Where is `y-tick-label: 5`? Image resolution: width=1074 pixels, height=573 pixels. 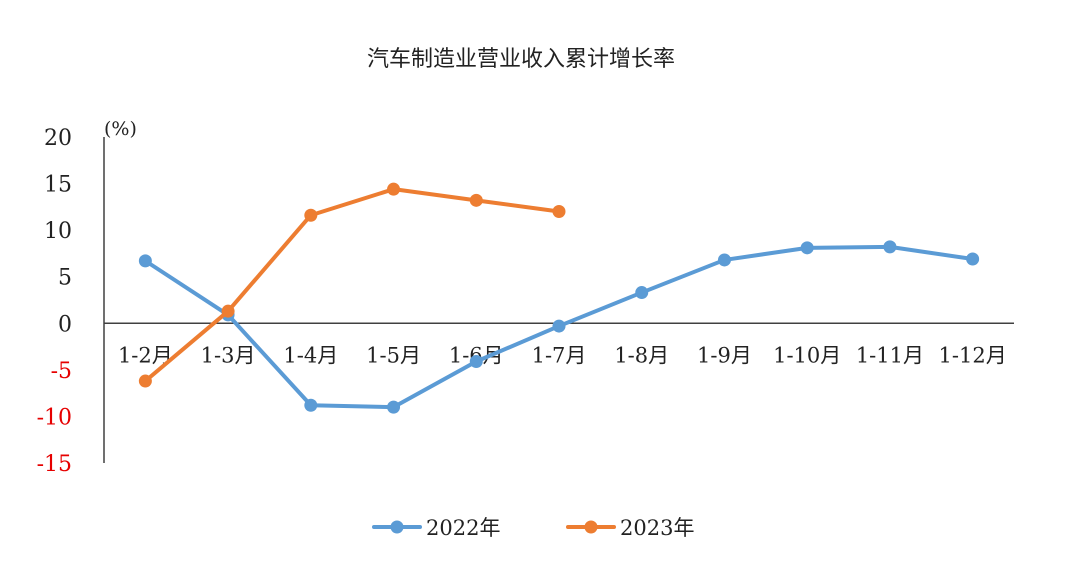 y-tick-label: 5 is located at coordinates (65, 278).